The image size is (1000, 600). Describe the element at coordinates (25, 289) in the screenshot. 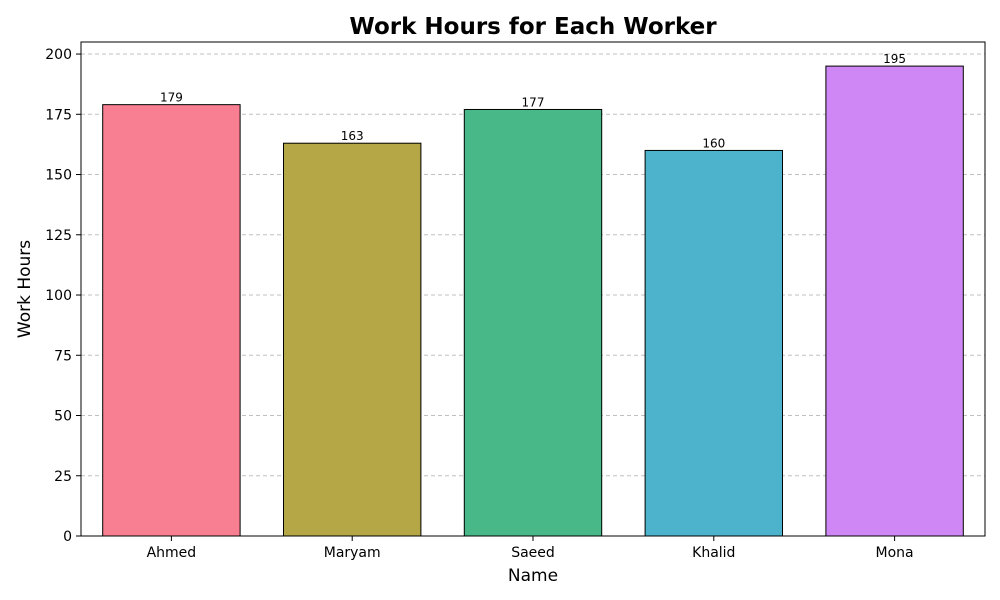

I see `y-axis-label: Work Hours` at that location.